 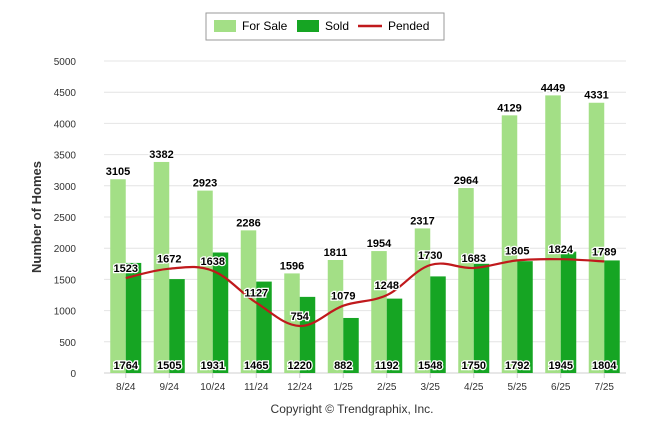 What do you see at coordinates (300, 317) in the screenshot?
I see `pended-value-label: 754` at bounding box center [300, 317].